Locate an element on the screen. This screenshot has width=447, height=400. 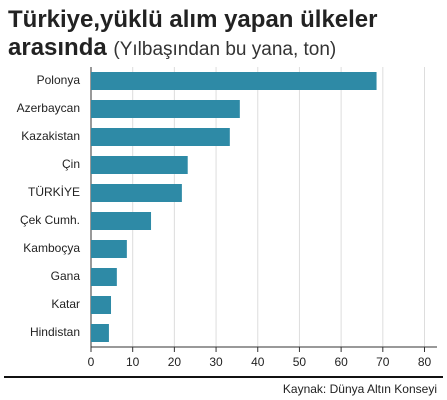
chart-subtitle: (Yılbaşından bu yana, ton) is located at coordinates (225, 49).